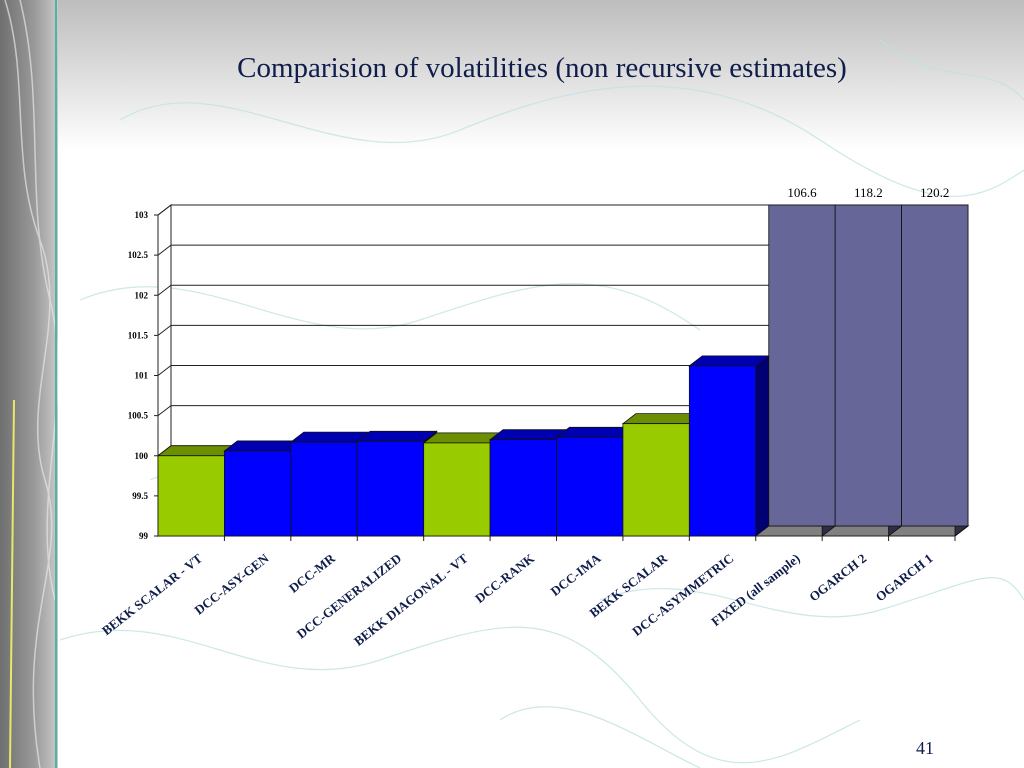 This screenshot has height=768, width=1024. I want to click on y-tick-label: 101.5, so click(138, 335).